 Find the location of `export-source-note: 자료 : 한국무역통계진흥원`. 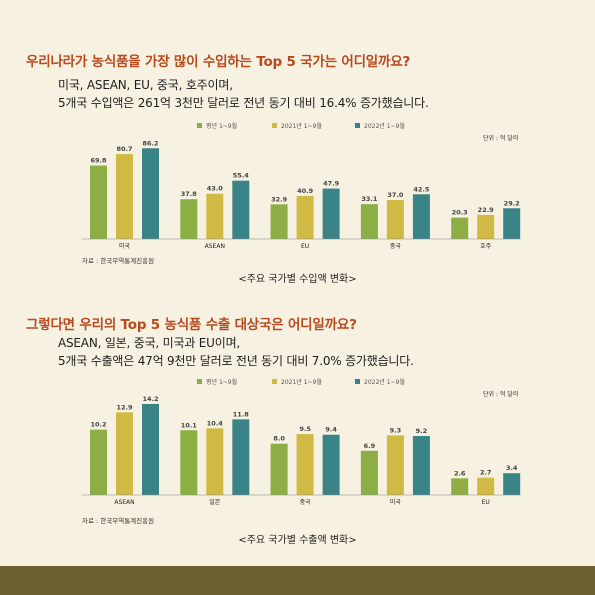

export-source-note: 자료 : 한국무역통계진흥원 is located at coordinates (118, 521).